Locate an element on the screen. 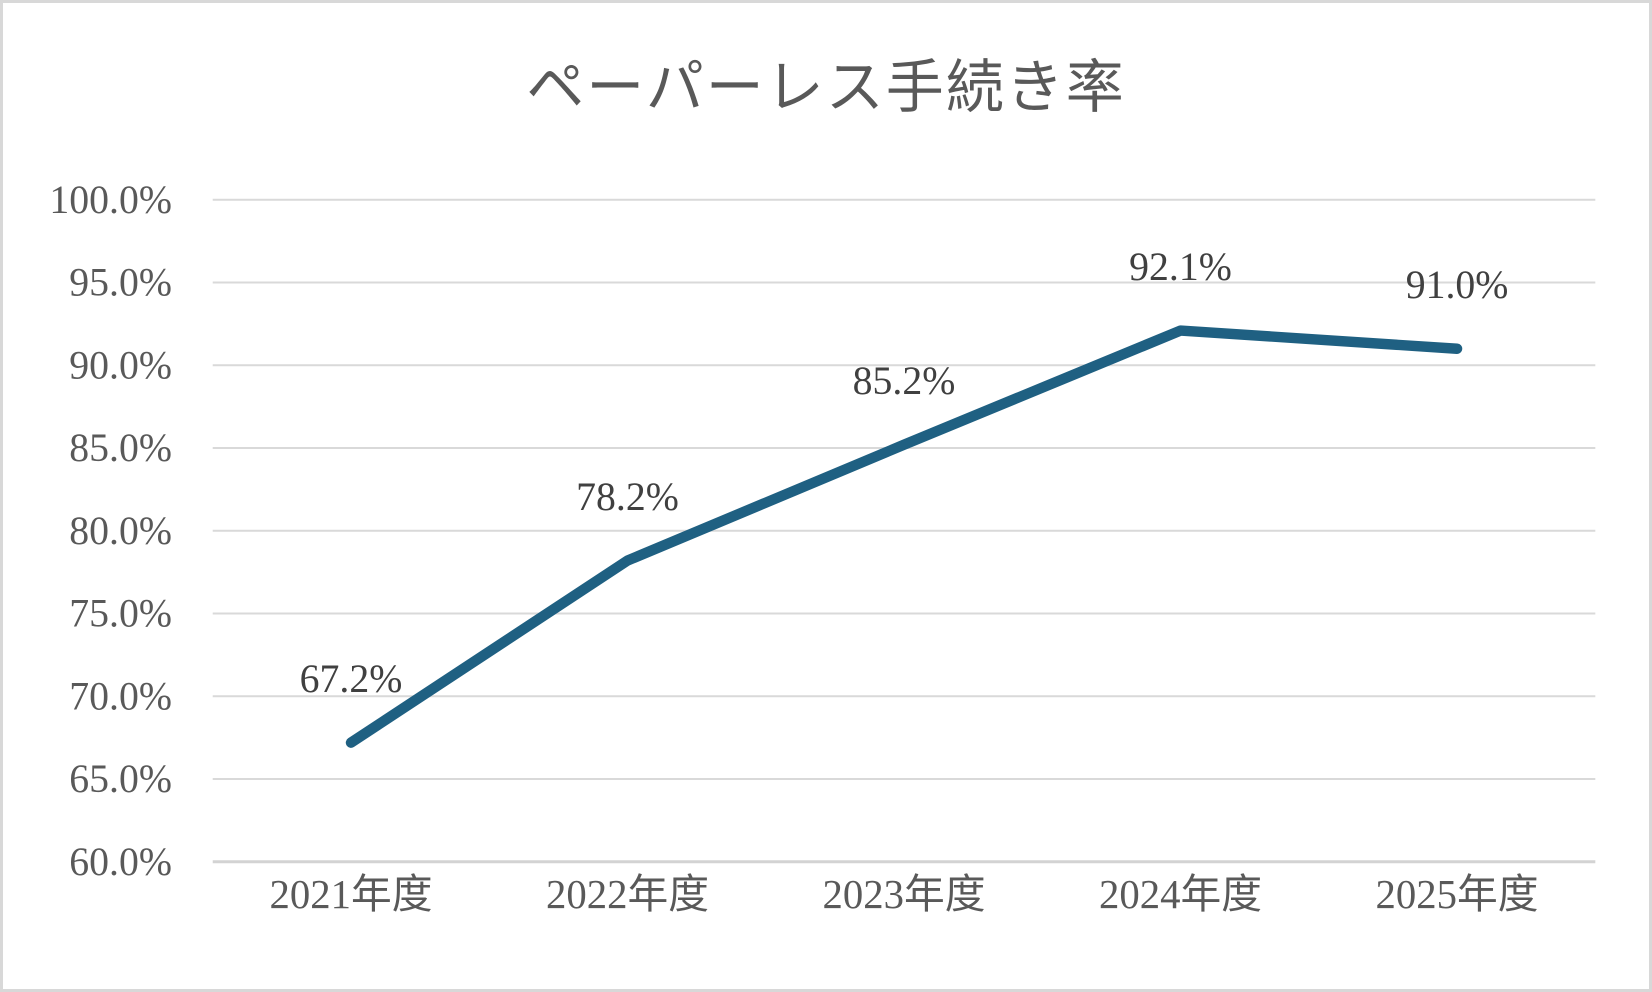  data-label: 91.0% is located at coordinates (1457, 285).